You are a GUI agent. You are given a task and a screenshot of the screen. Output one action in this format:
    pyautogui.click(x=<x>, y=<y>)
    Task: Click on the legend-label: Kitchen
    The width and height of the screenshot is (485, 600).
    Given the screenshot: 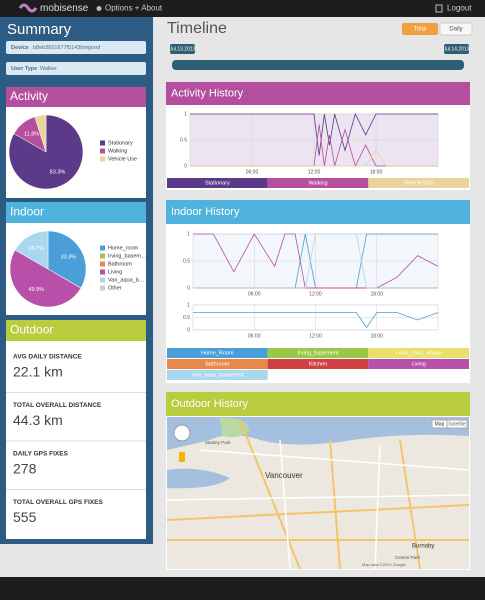 What is the action you would take?
    pyautogui.click(x=318, y=364)
    